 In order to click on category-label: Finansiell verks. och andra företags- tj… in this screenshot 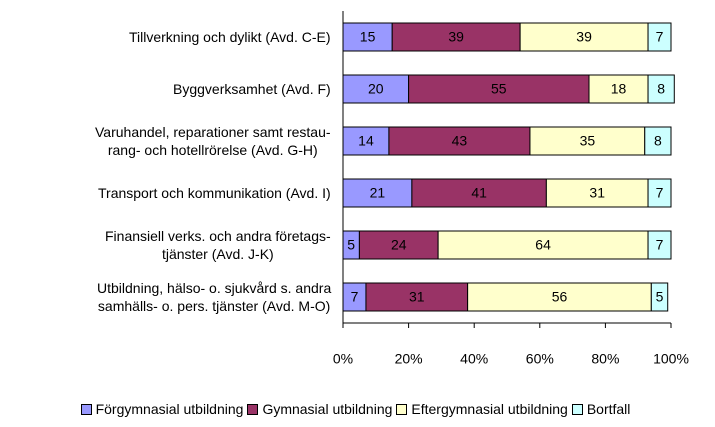, I will do `click(218, 245)`.